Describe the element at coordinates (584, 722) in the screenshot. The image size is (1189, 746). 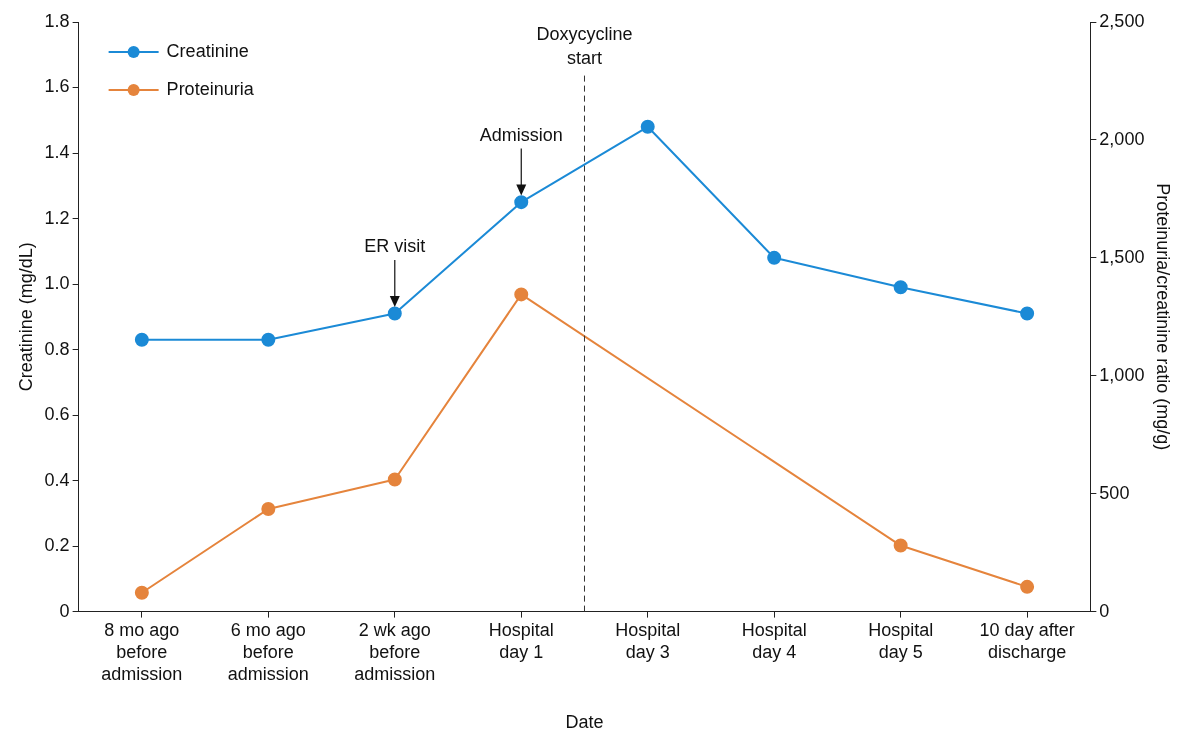
I see `x-axis-title: Date` at that location.